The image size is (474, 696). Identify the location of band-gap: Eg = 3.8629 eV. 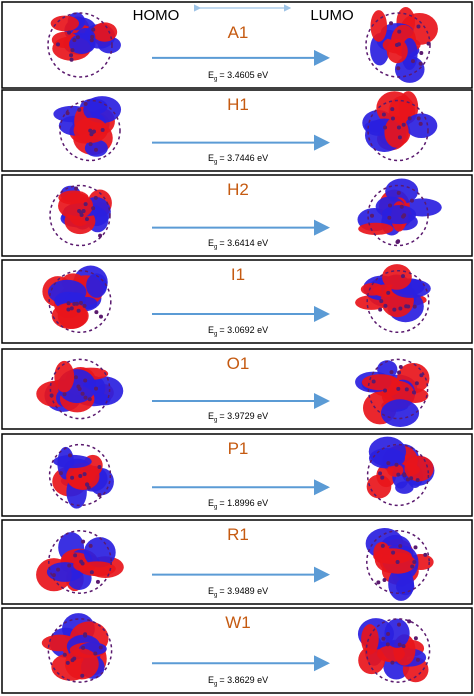
(238, 681).